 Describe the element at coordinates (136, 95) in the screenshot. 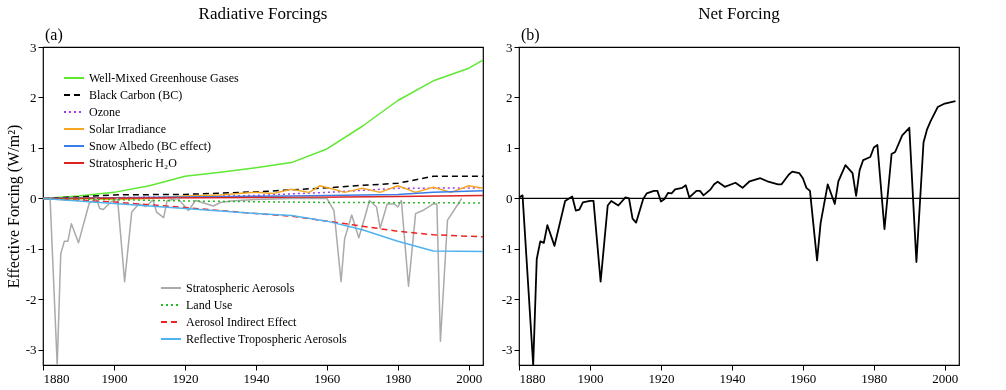

I see `legend-label: Black Carbon (BC)` at that location.